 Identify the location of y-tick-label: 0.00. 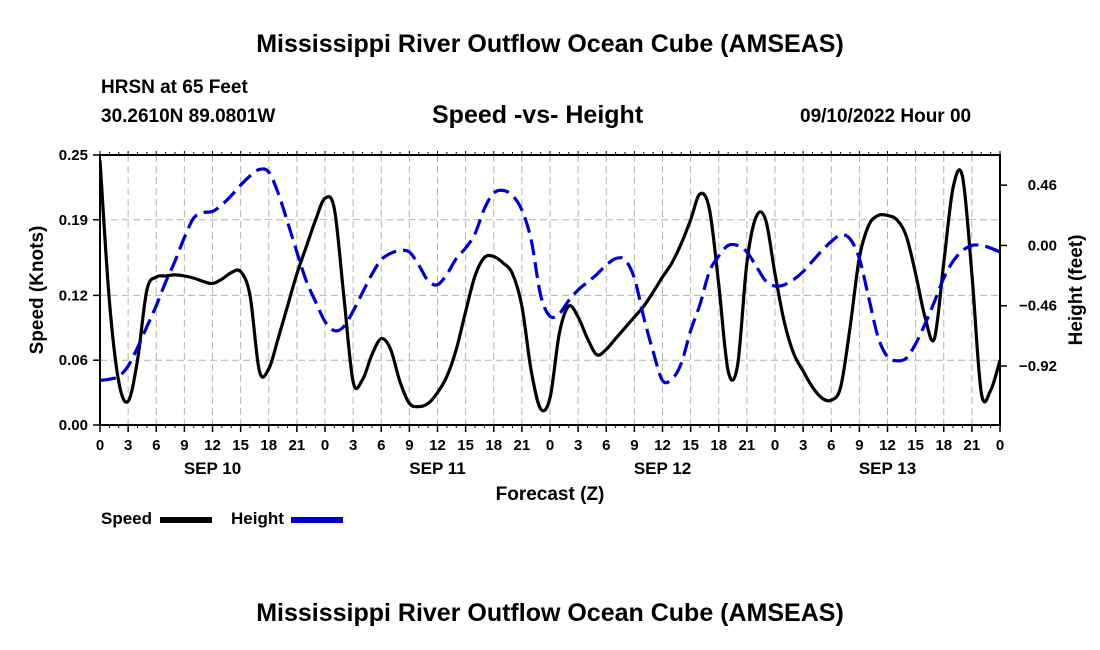
(73, 425).